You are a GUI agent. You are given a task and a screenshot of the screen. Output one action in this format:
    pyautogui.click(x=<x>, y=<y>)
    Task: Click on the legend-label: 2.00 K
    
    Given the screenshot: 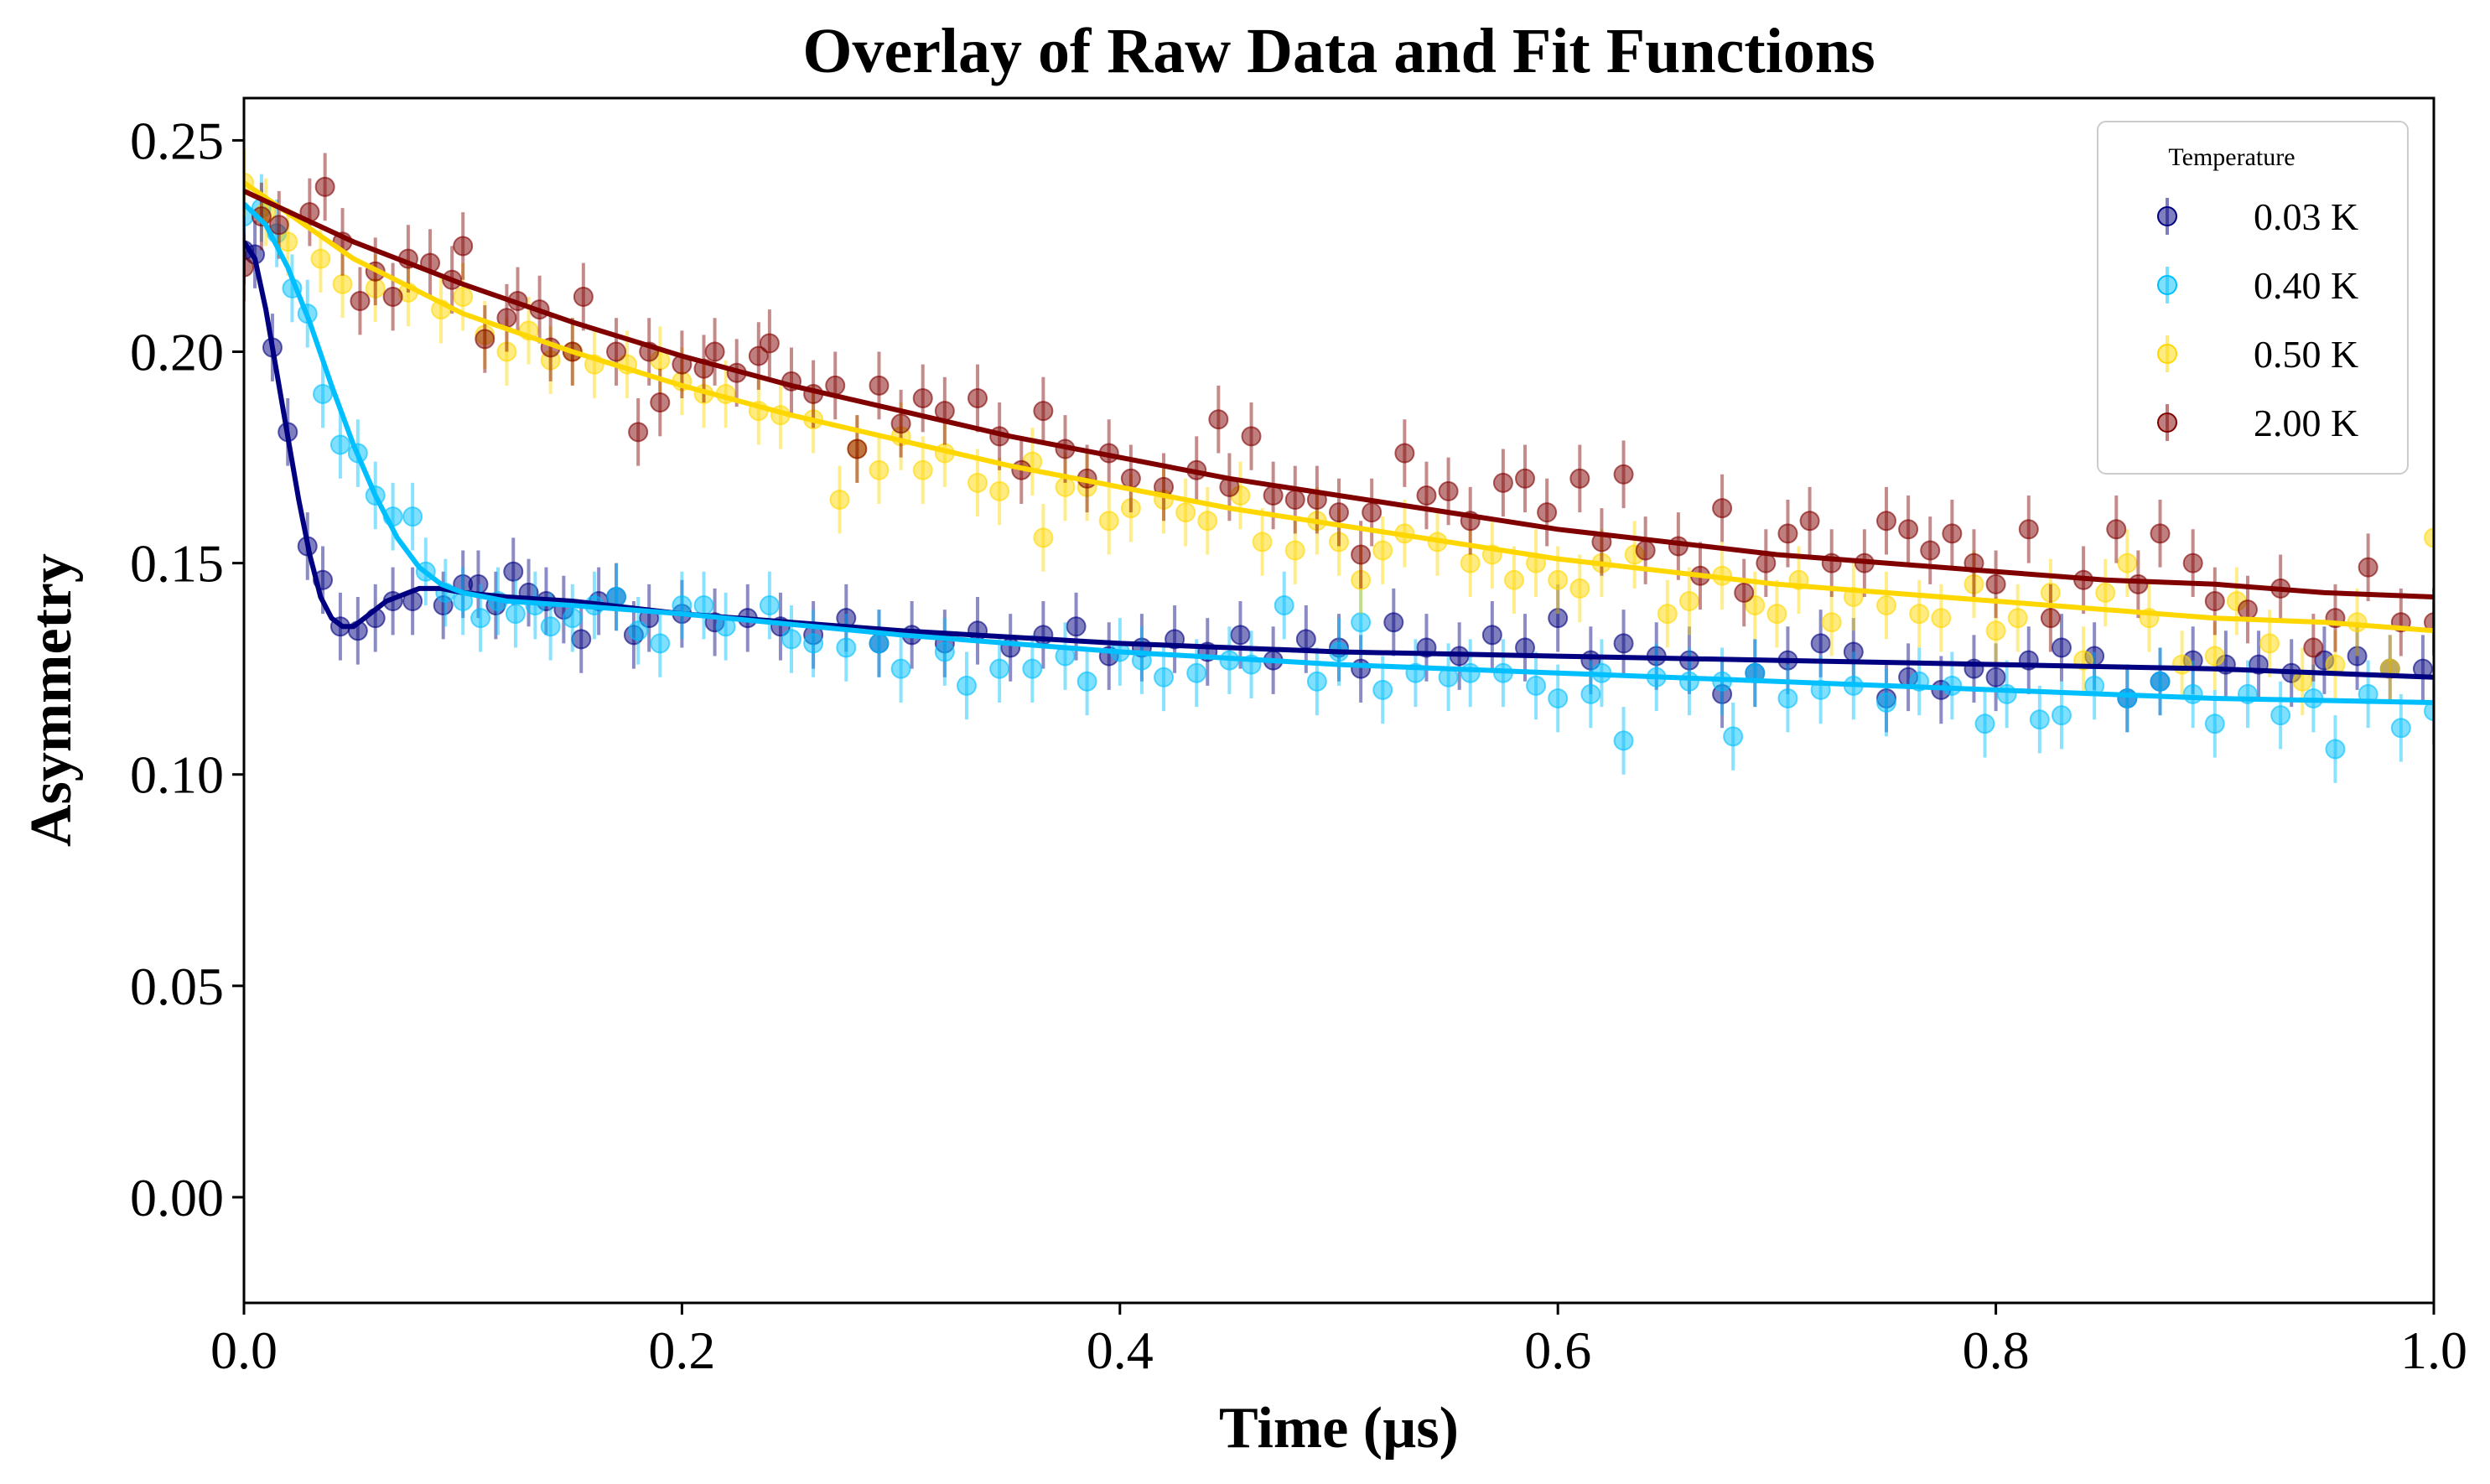 What is the action you would take?
    pyautogui.click(x=2306, y=423)
    